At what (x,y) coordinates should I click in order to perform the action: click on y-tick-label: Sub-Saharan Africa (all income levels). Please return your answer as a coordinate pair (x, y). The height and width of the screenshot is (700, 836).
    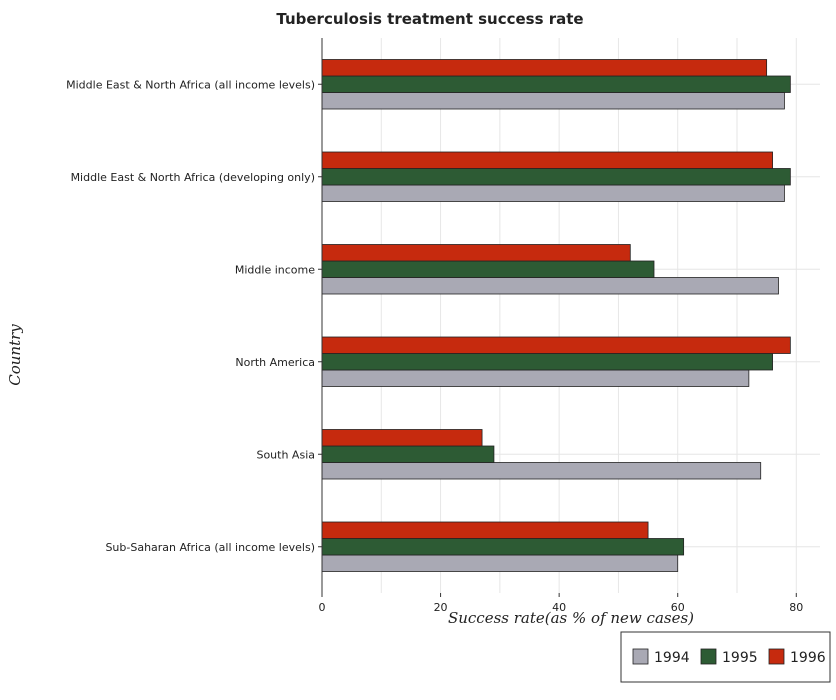
    Looking at the image, I should click on (210, 547).